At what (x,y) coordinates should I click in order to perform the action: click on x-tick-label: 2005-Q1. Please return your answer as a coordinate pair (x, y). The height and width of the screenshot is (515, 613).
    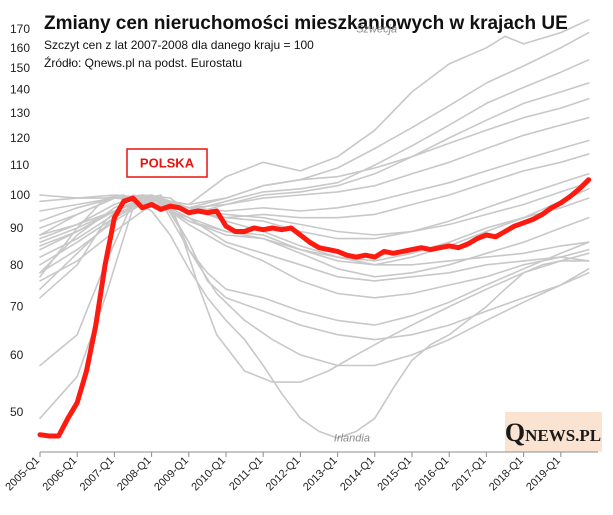
    Looking at the image, I should click on (22, 474).